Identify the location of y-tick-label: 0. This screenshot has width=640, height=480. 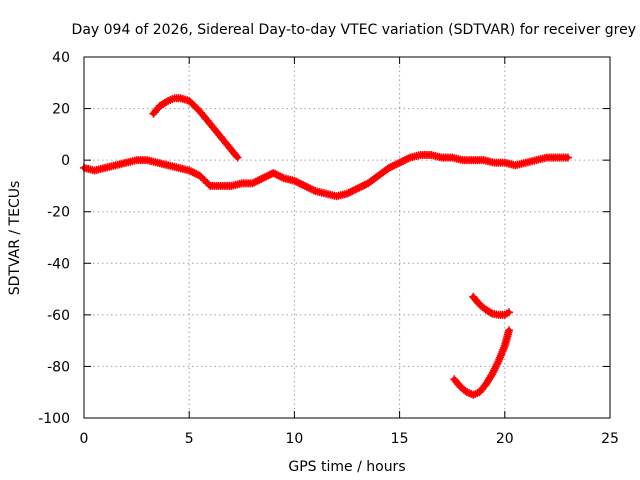
(65, 161).